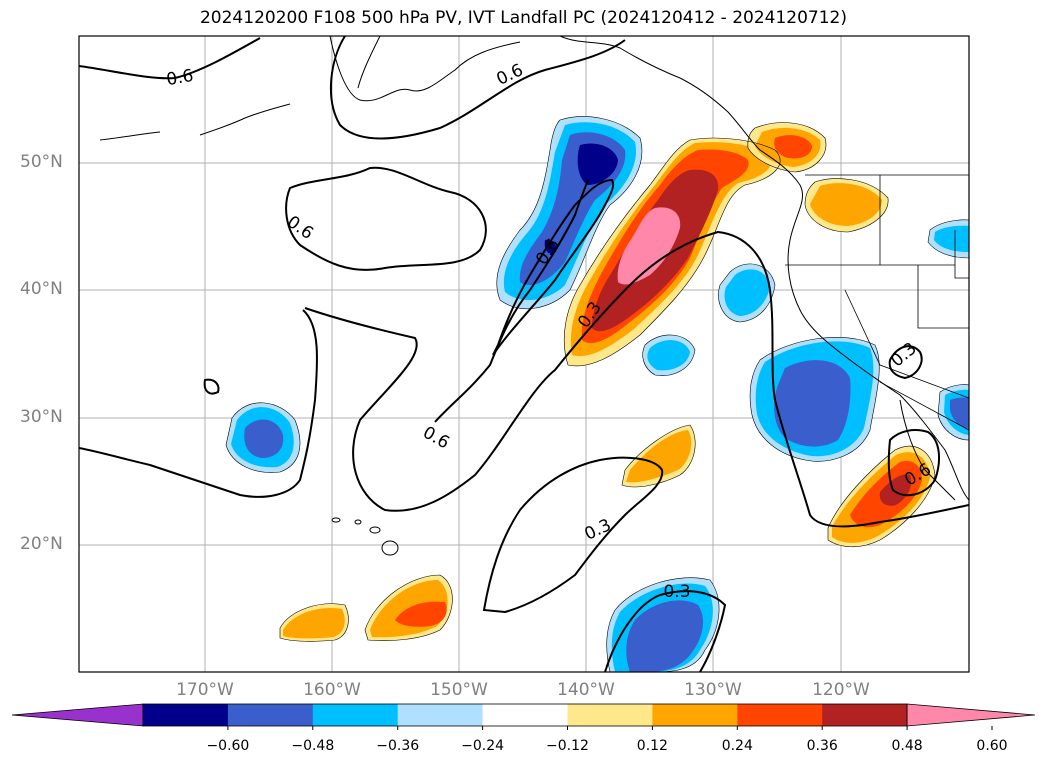 The image size is (1047, 765). What do you see at coordinates (483, 746) in the screenshot?
I see `colorbar-tick-label: −0.24` at bounding box center [483, 746].